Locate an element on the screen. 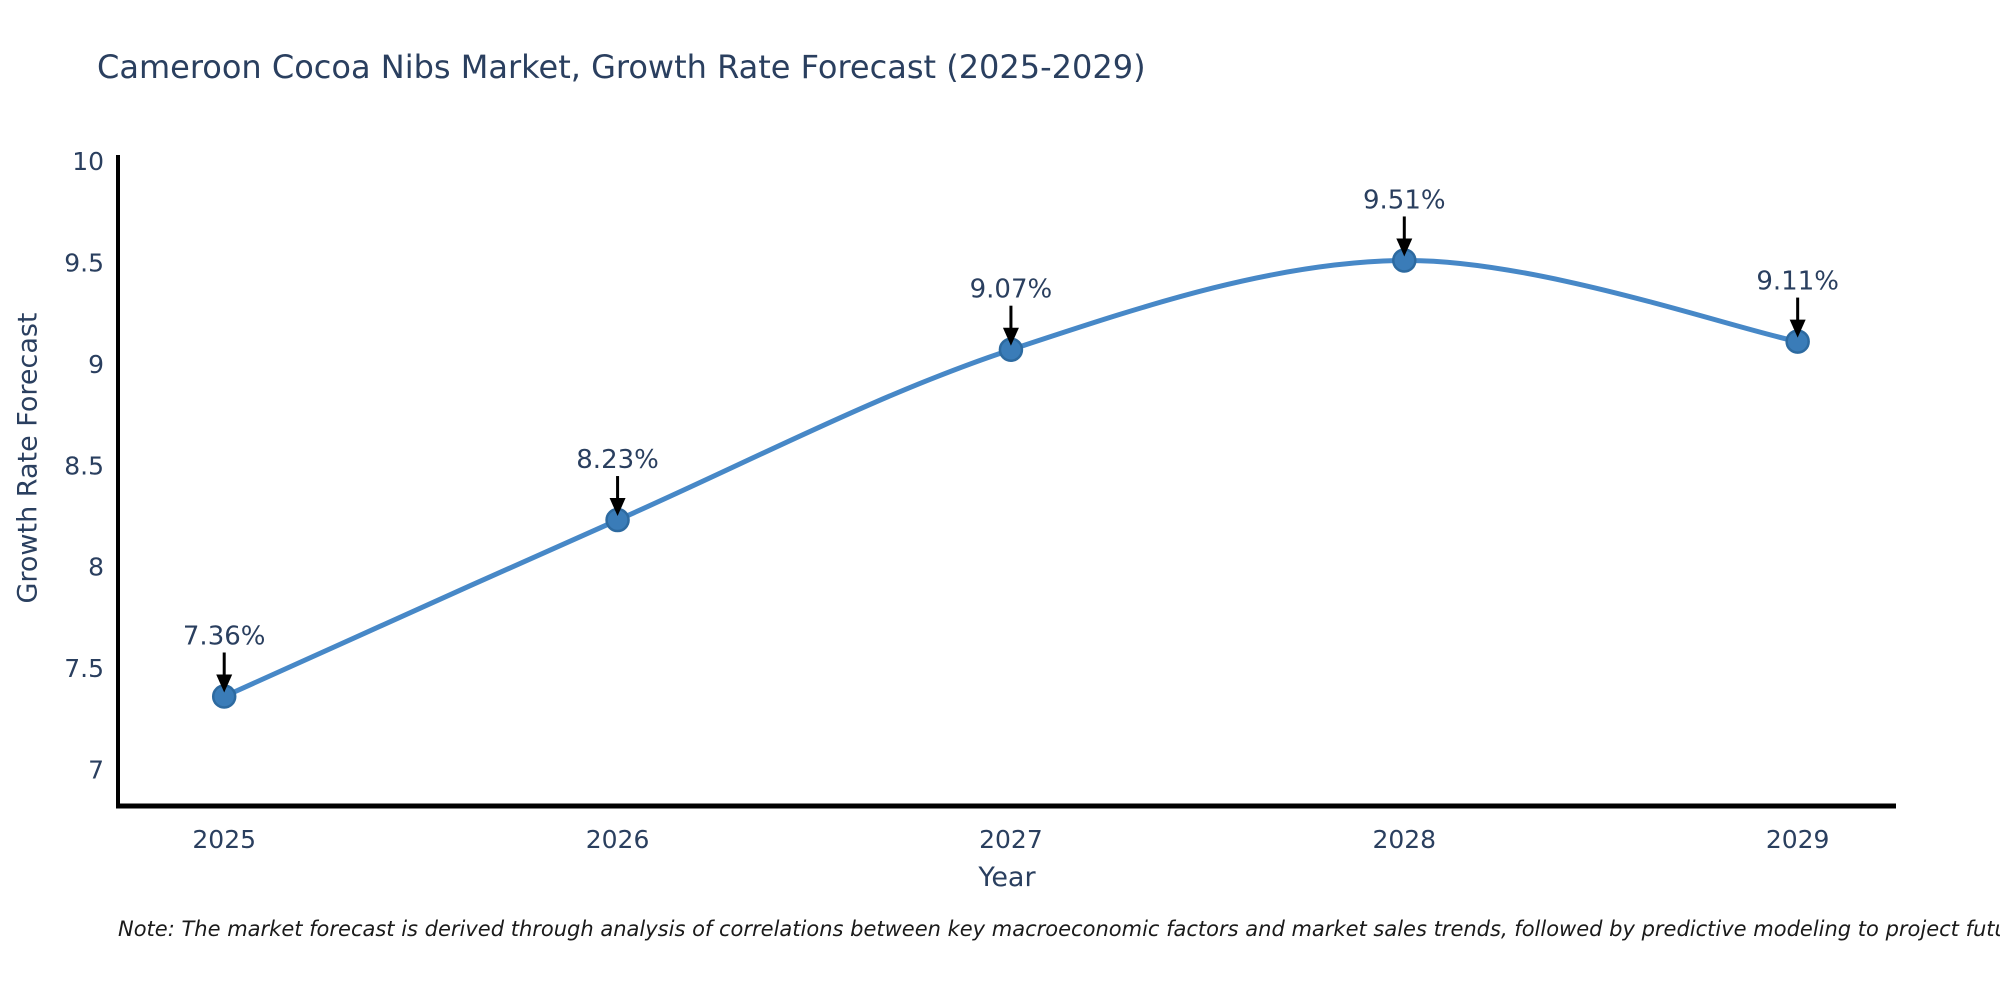  y-tick-label: 9.5 is located at coordinates (84, 262).